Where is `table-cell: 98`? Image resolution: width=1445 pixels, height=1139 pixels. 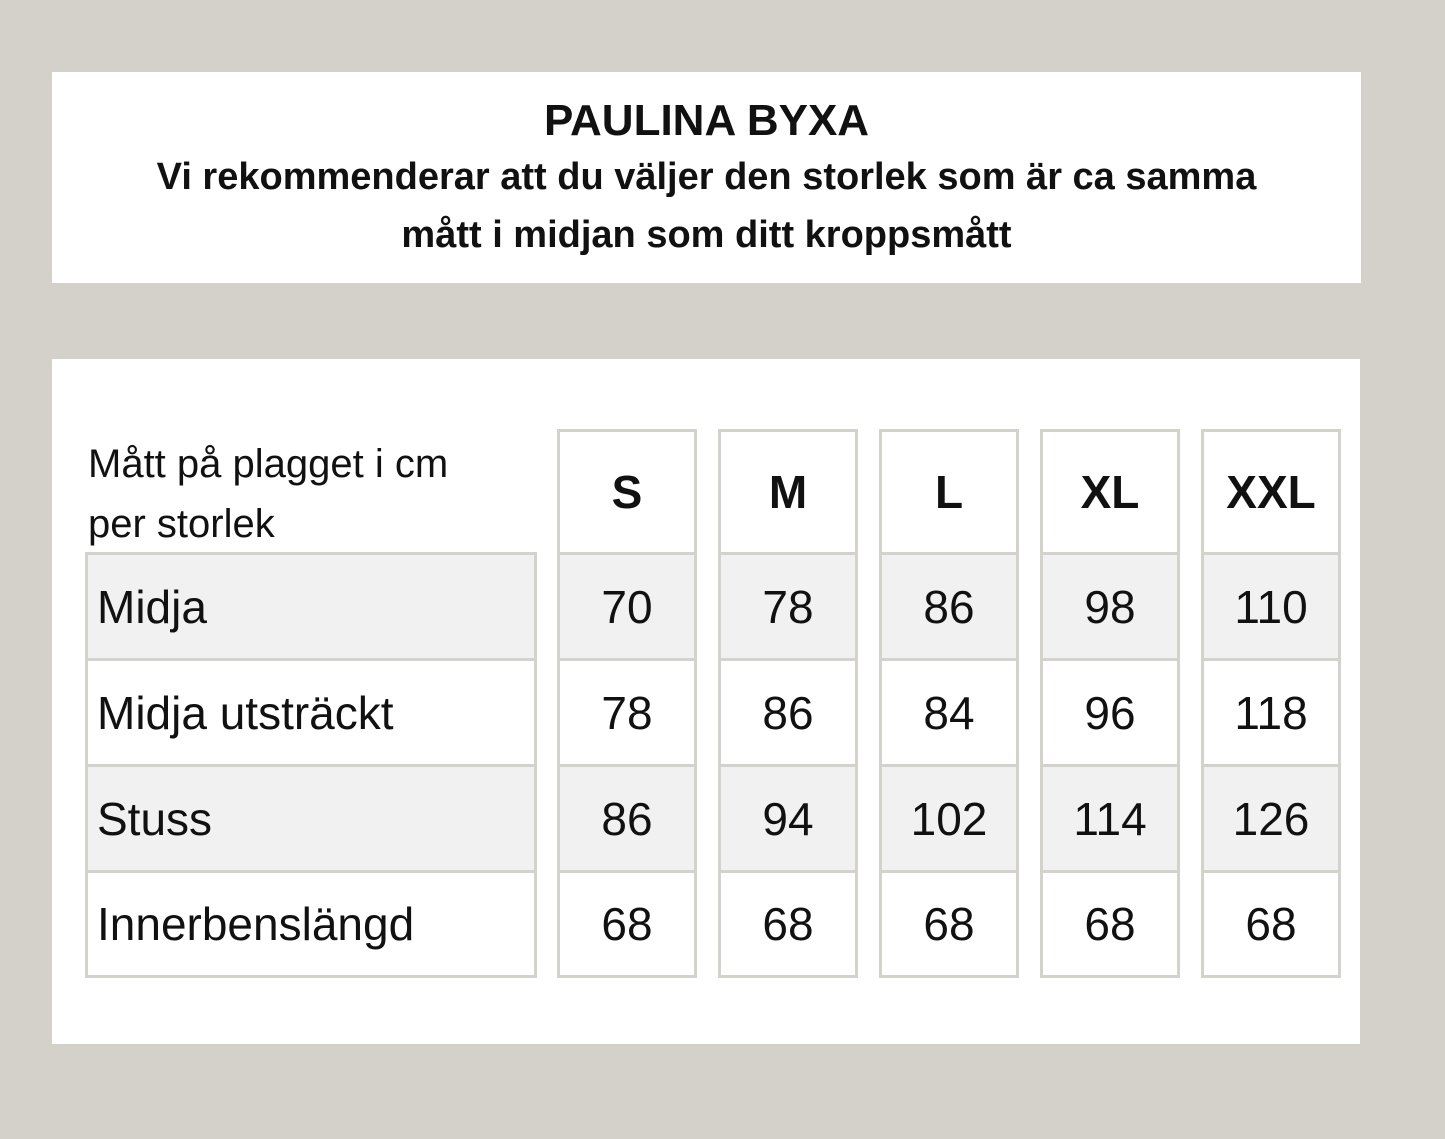
table-cell: 98 is located at coordinates (1110, 606).